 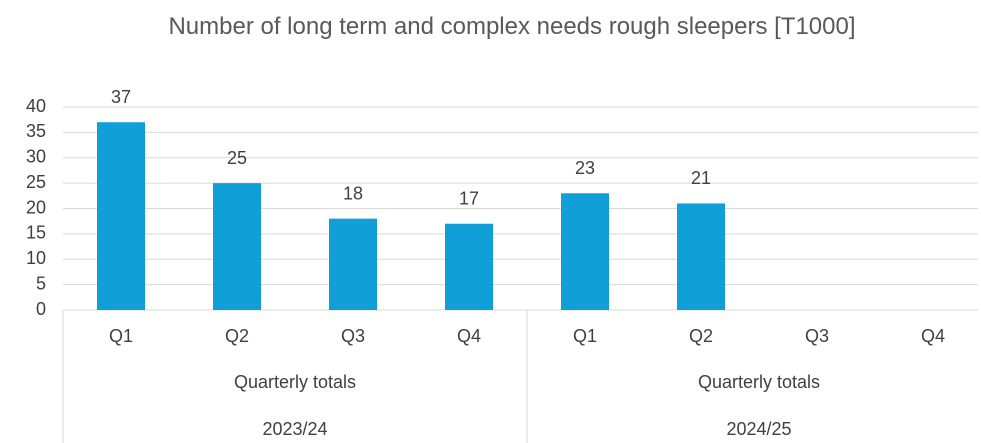 What do you see at coordinates (758, 429) in the screenshot?
I see `period-label: 2024/25` at bounding box center [758, 429].